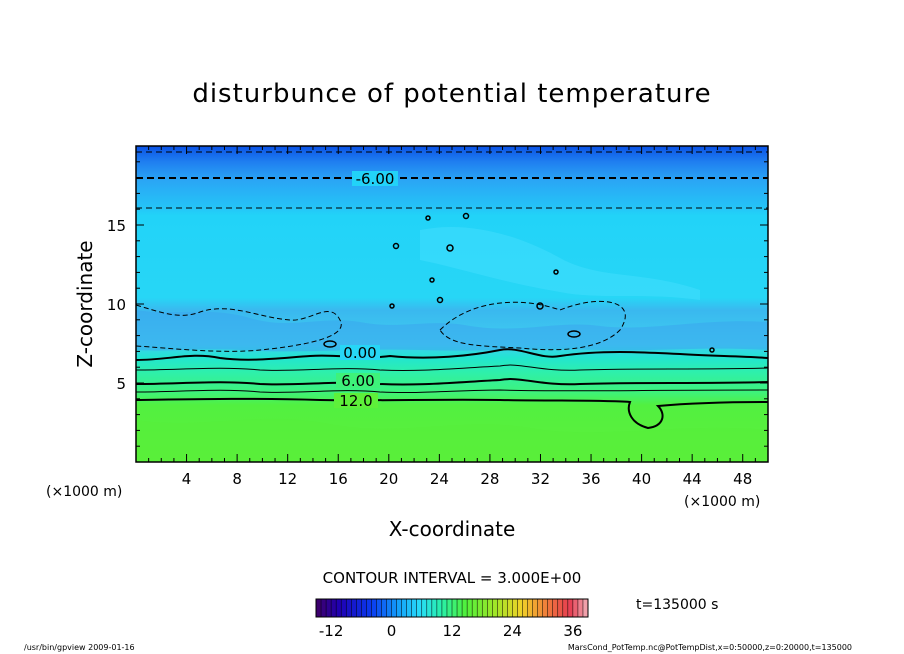 The height and width of the screenshot is (654, 904). What do you see at coordinates (439, 479) in the screenshot?
I see `x-tick-label: 24` at bounding box center [439, 479].